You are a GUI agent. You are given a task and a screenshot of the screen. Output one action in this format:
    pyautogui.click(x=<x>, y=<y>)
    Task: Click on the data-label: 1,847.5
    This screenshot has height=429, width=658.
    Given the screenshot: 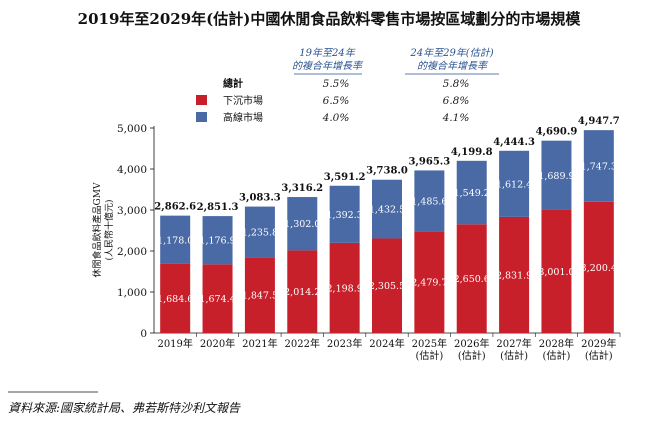 What is the action you would take?
    pyautogui.click(x=260, y=296)
    